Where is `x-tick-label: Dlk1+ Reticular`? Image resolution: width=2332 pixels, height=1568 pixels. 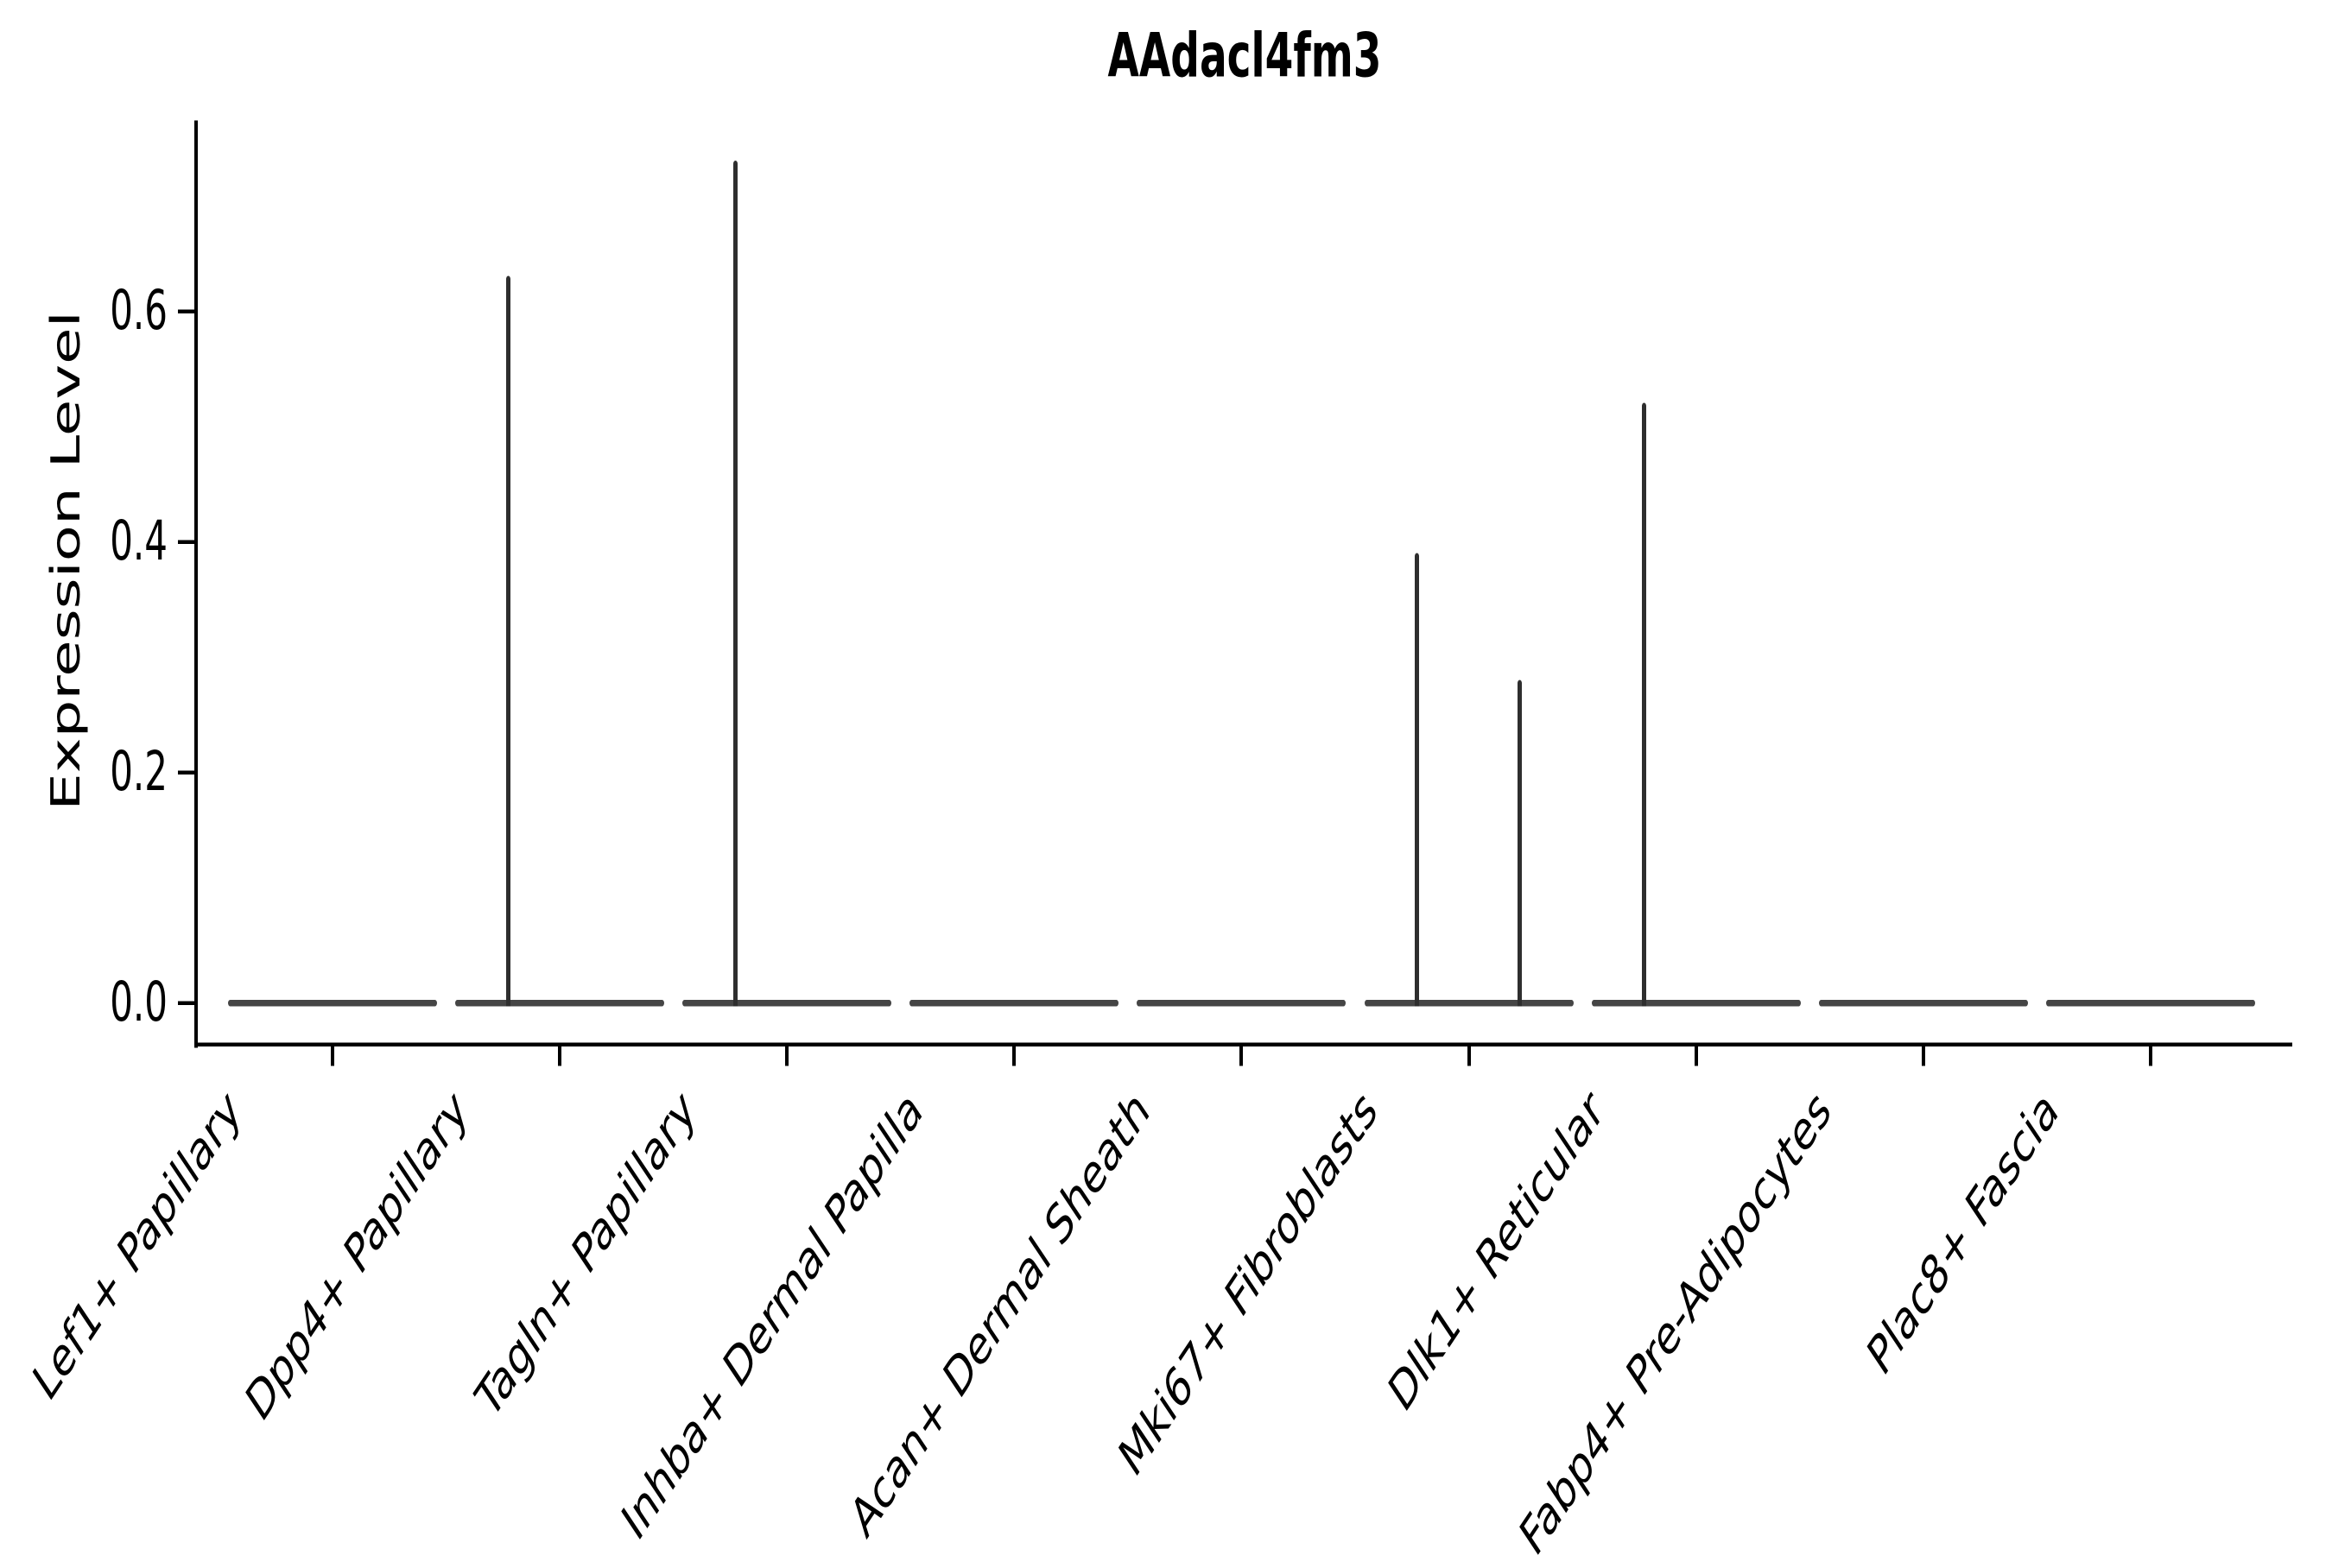 x-tick-label: Dlk1+ Reticular is located at coordinates (1497, 1251).